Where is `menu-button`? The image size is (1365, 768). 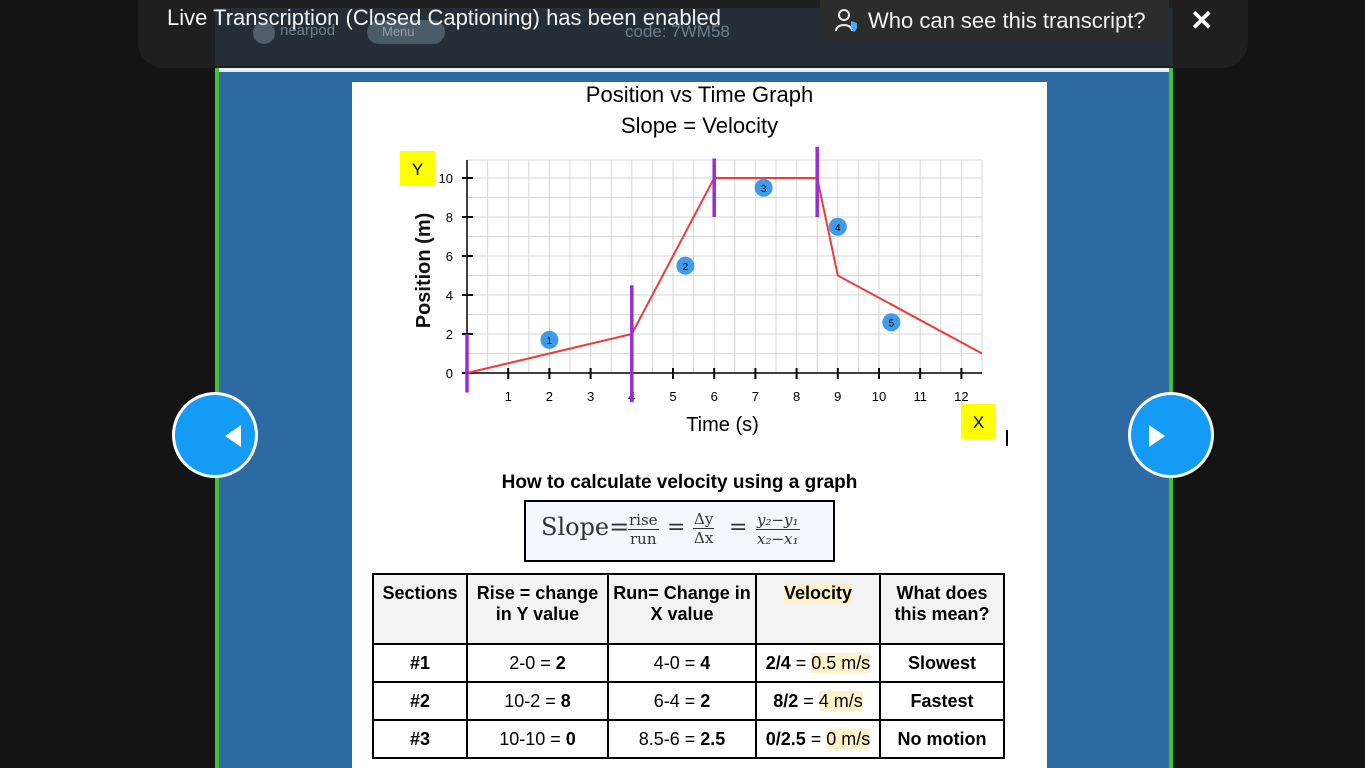
menu-button is located at coordinates (406, 32).